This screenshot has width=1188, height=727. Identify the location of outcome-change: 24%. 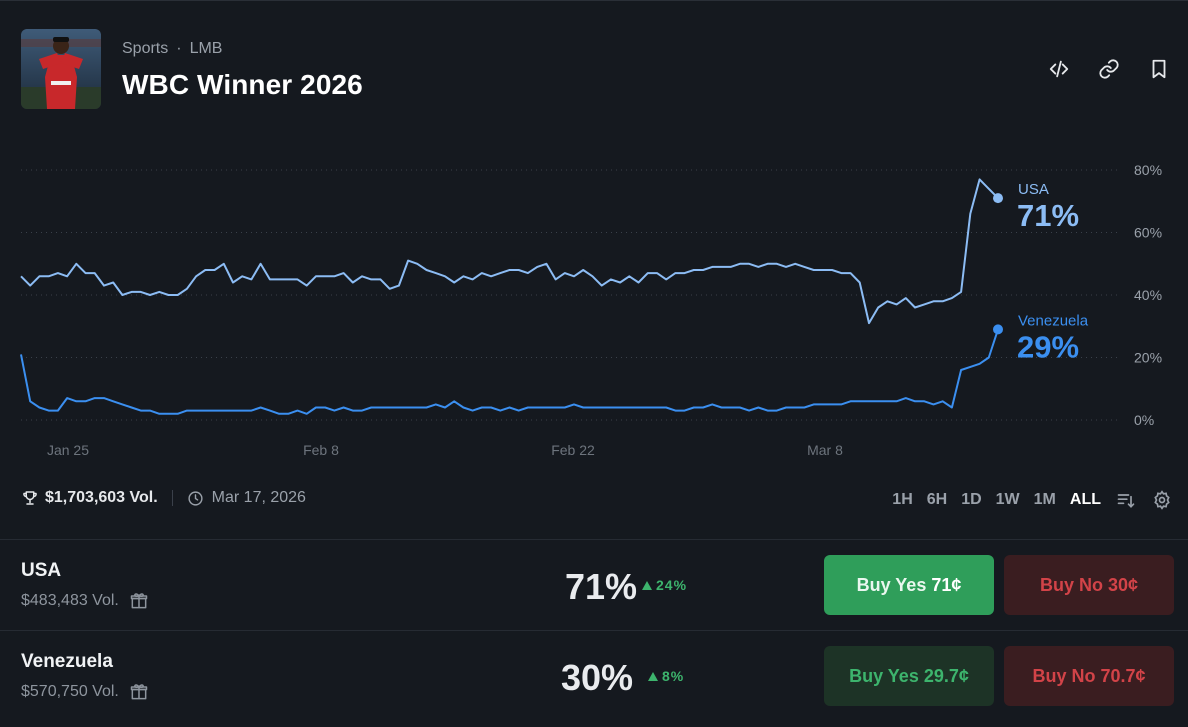
(664, 585).